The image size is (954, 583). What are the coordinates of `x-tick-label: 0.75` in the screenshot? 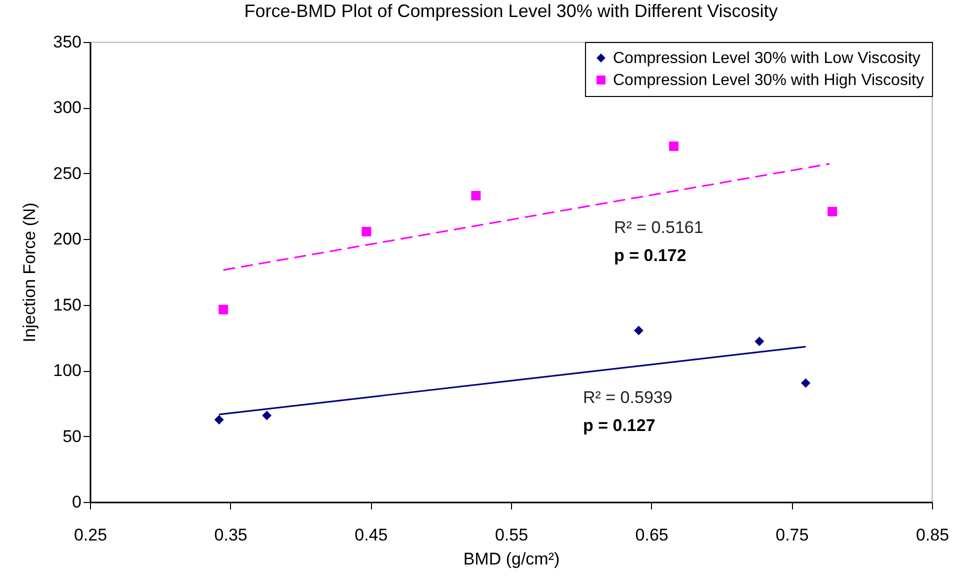 It's located at (792, 535).